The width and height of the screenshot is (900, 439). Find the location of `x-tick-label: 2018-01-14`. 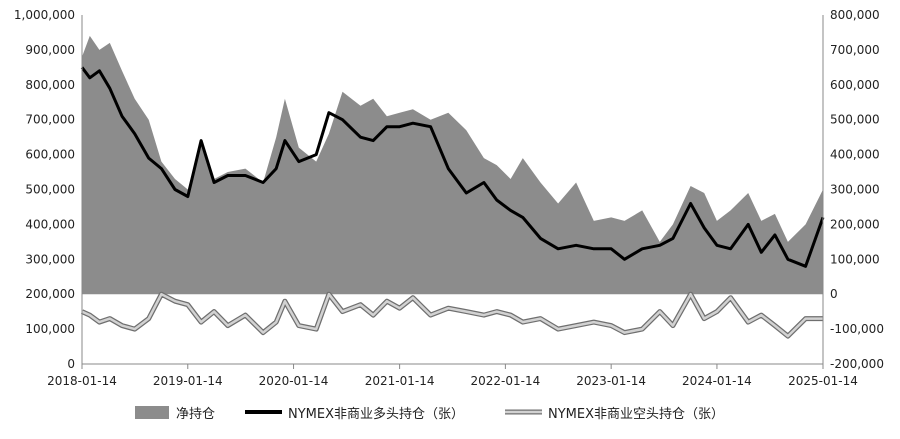

x-tick-label: 2018-01-14 is located at coordinates (82, 381).